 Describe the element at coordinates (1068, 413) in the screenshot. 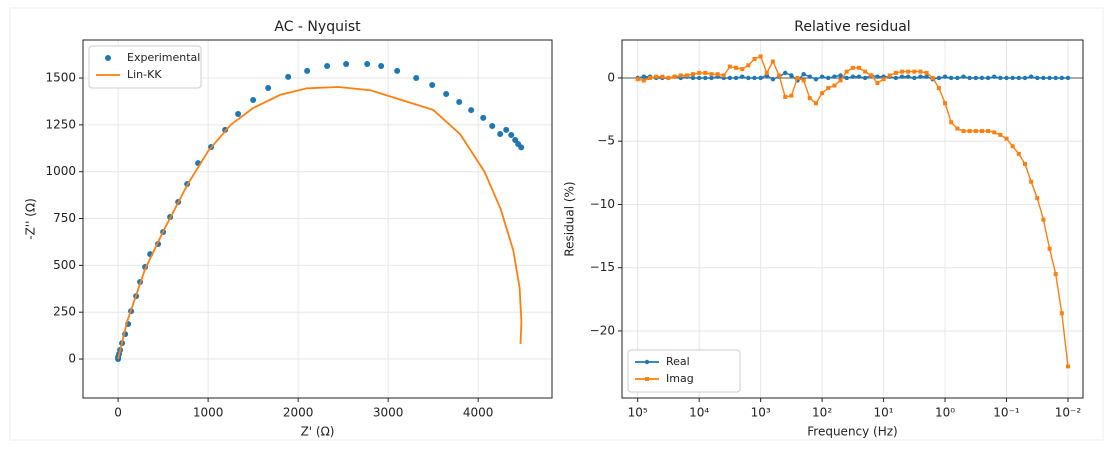

I see `x-tick-label: 10⁻²` at that location.